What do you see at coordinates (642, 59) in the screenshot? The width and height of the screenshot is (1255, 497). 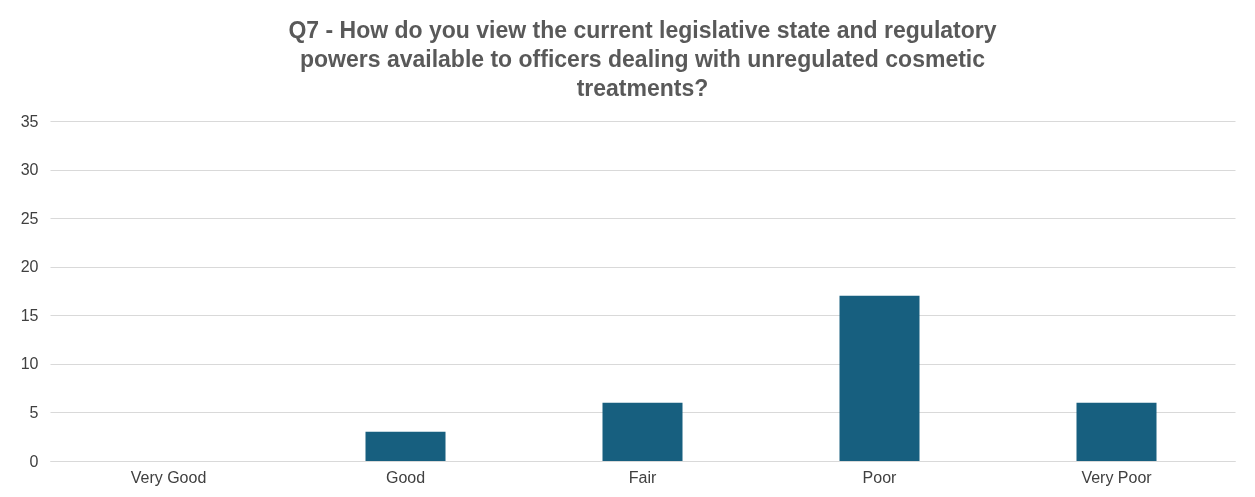 I see `chart-title: Q7 - How do you view the current legislative state and regulatory powers available to officers dealing with unregulated cosmetic treatments?` at bounding box center [642, 59].